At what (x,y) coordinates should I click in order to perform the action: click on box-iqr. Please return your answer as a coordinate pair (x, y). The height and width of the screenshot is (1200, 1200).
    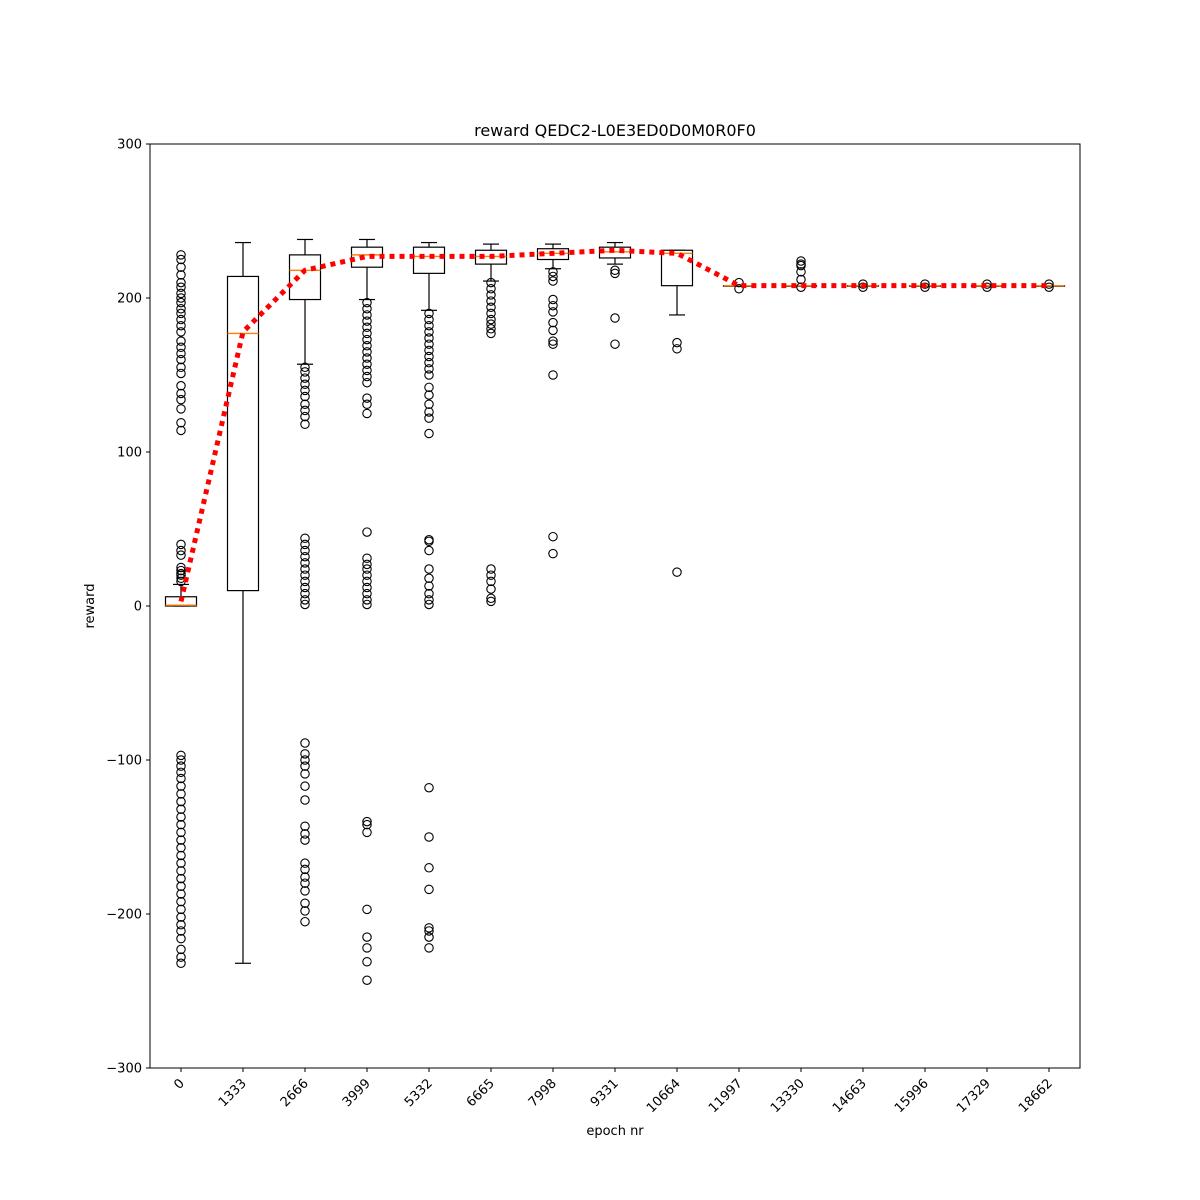
    Looking at the image, I should click on (429, 260).